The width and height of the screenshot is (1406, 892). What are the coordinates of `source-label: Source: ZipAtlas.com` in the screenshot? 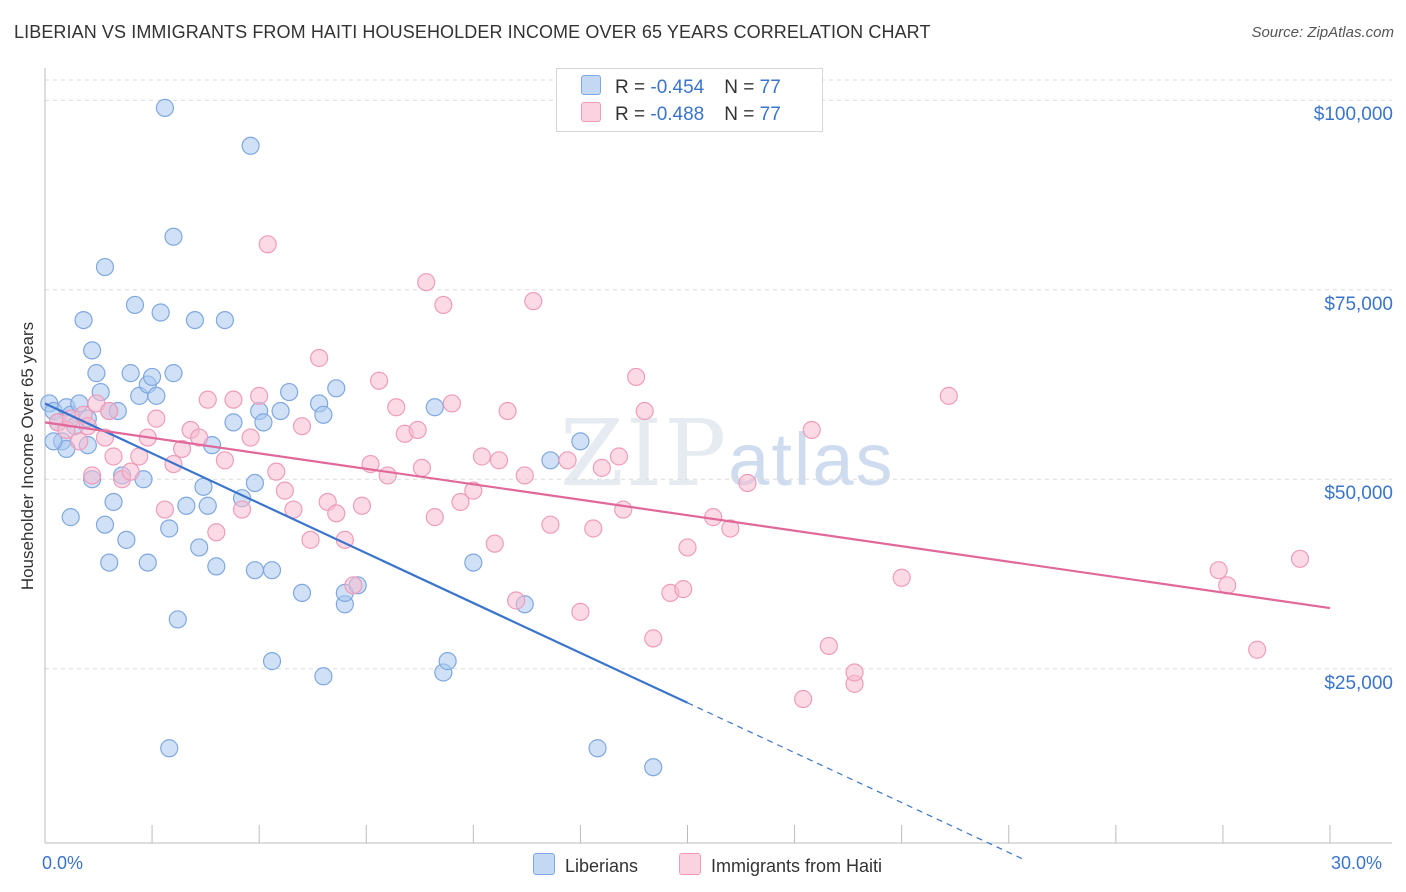 It's located at (1322, 32).